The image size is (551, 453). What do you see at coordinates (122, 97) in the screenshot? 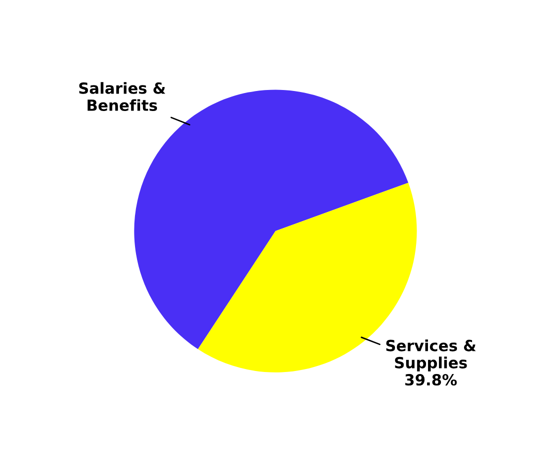
I see `slice-label: Salaries & Benefits` at bounding box center [122, 97].